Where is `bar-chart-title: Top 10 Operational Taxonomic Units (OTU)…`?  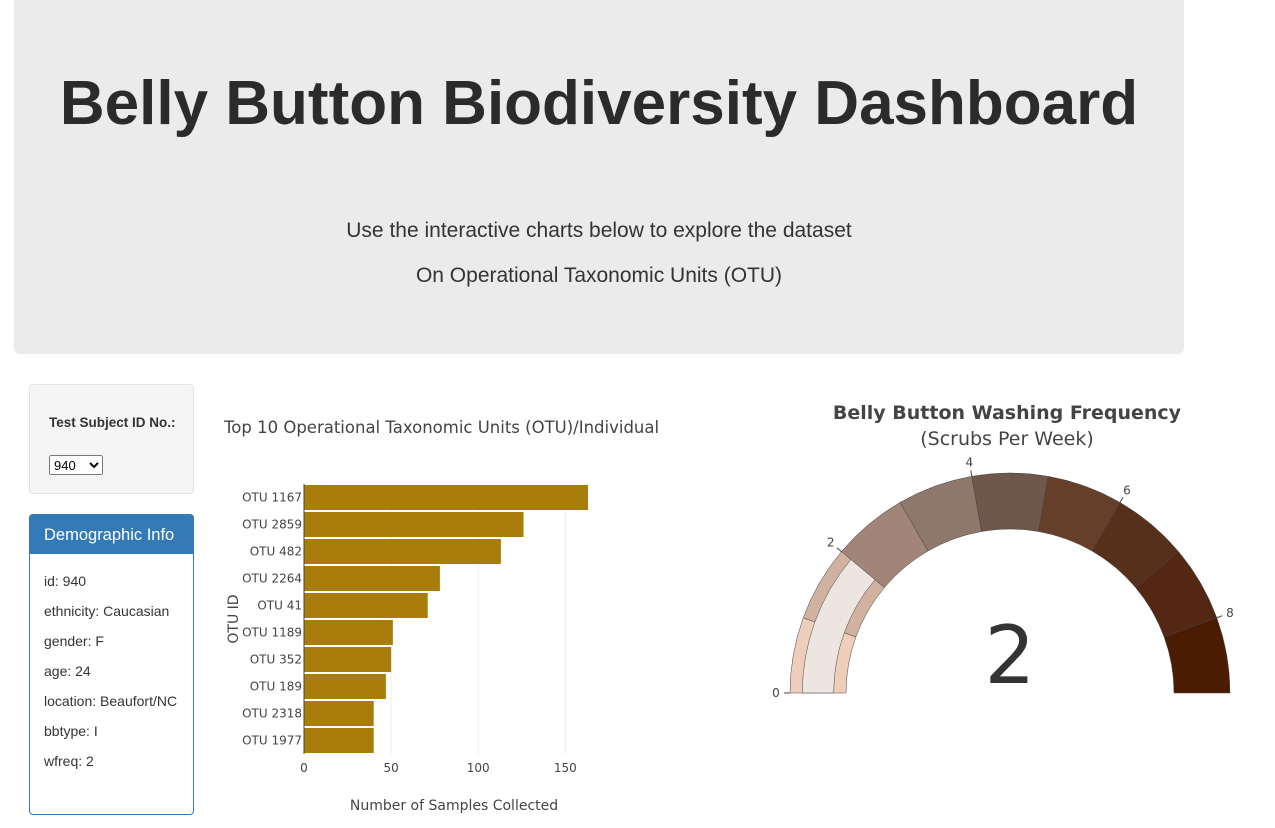
bar-chart-title: Top 10 Operational Taxonomic Units (OTU)… is located at coordinates (442, 427).